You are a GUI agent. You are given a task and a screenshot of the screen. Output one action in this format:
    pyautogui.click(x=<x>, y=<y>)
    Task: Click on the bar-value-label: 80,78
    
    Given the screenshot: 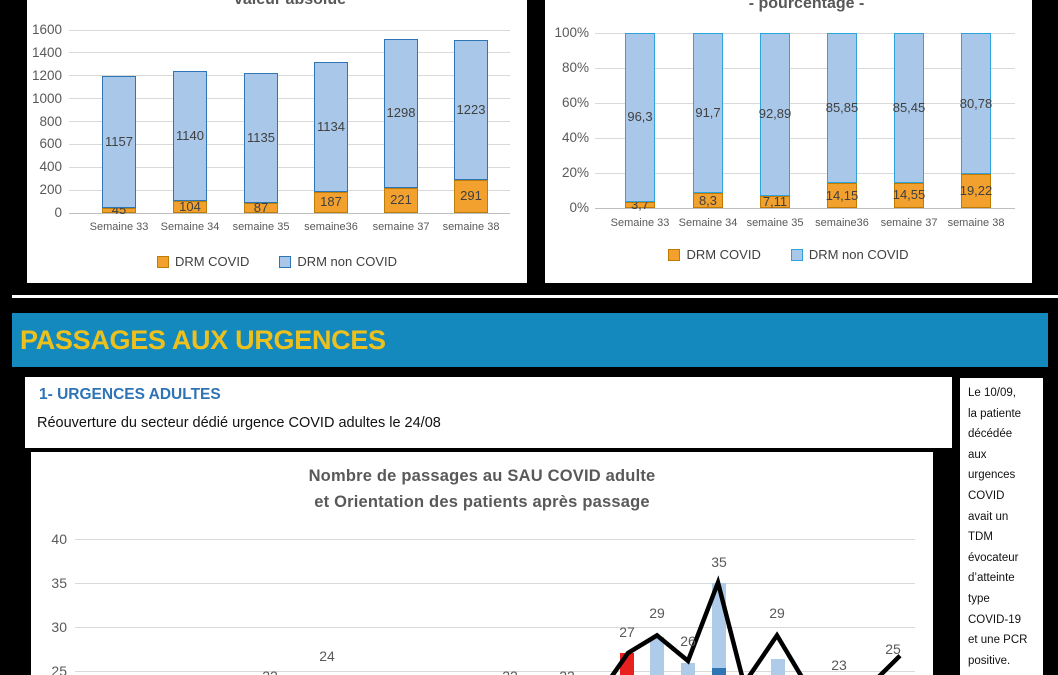 What is the action you would take?
    pyautogui.click(x=976, y=103)
    